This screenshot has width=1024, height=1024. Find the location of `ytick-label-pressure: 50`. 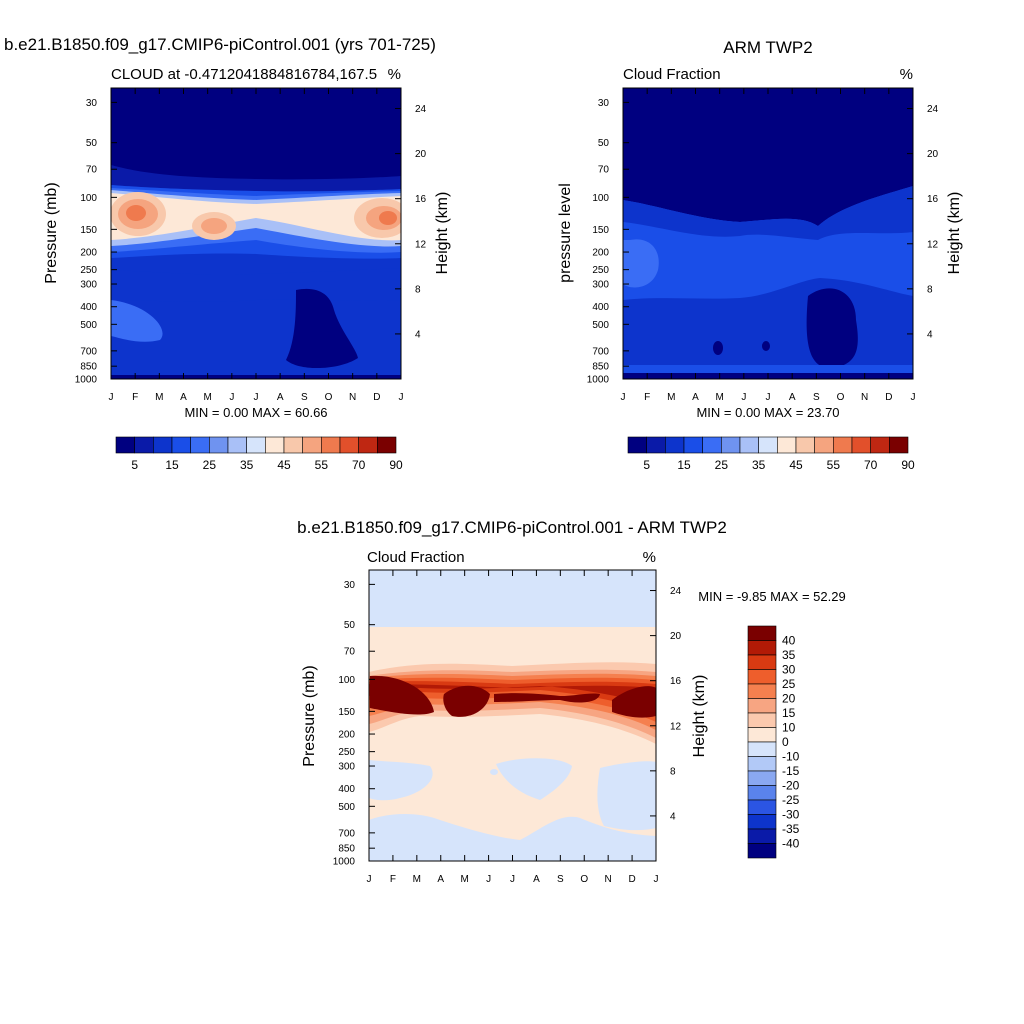

ytick-label-pressure: 50 is located at coordinates (92, 143).